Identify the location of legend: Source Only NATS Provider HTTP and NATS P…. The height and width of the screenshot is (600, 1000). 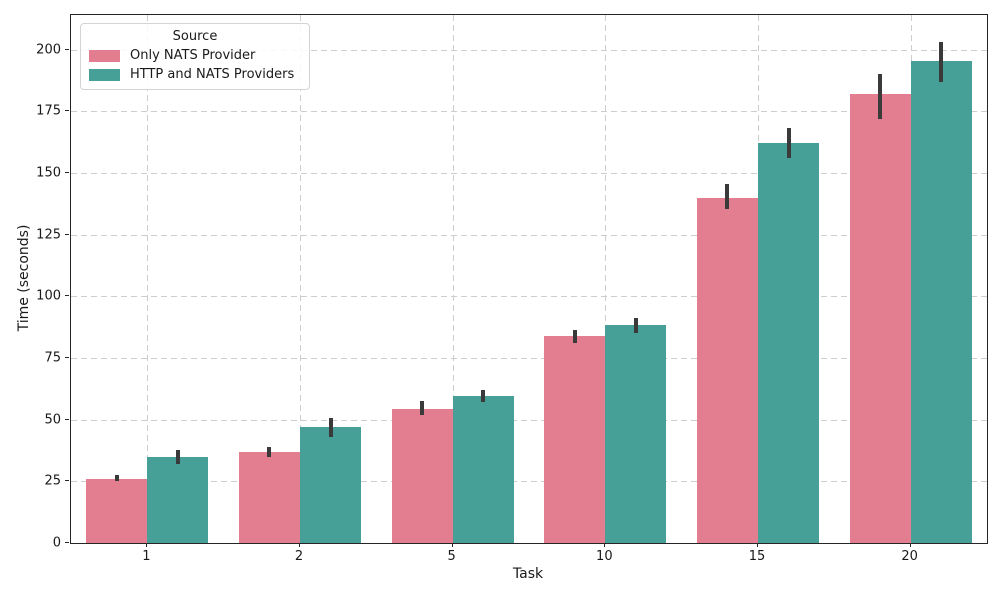
(195, 56).